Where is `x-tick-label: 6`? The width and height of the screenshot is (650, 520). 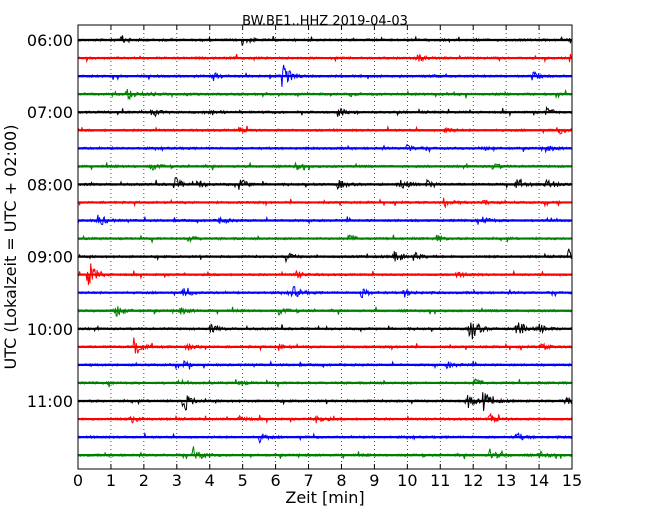
x-tick-label: 6 is located at coordinates (276, 480).